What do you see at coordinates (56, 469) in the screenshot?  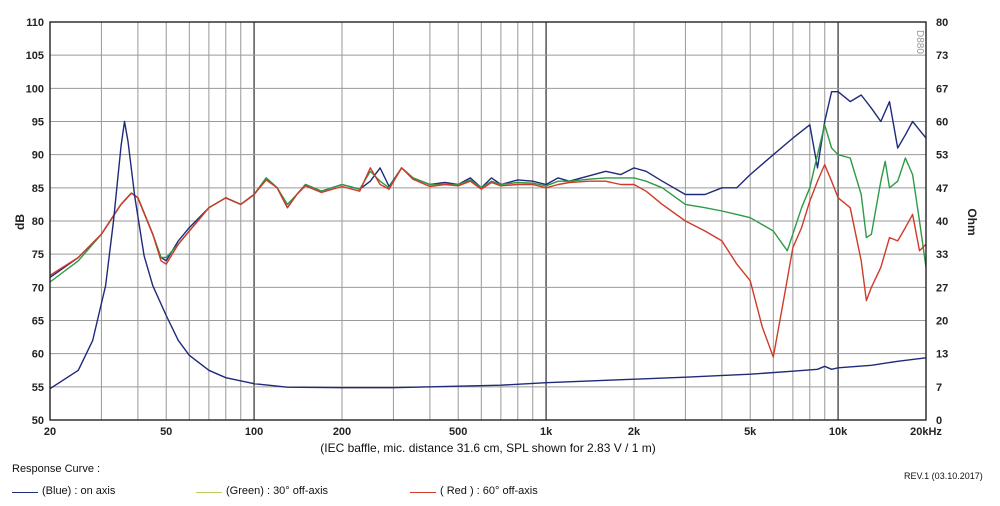 I see `legend-title: Response Curve :` at bounding box center [56, 469].